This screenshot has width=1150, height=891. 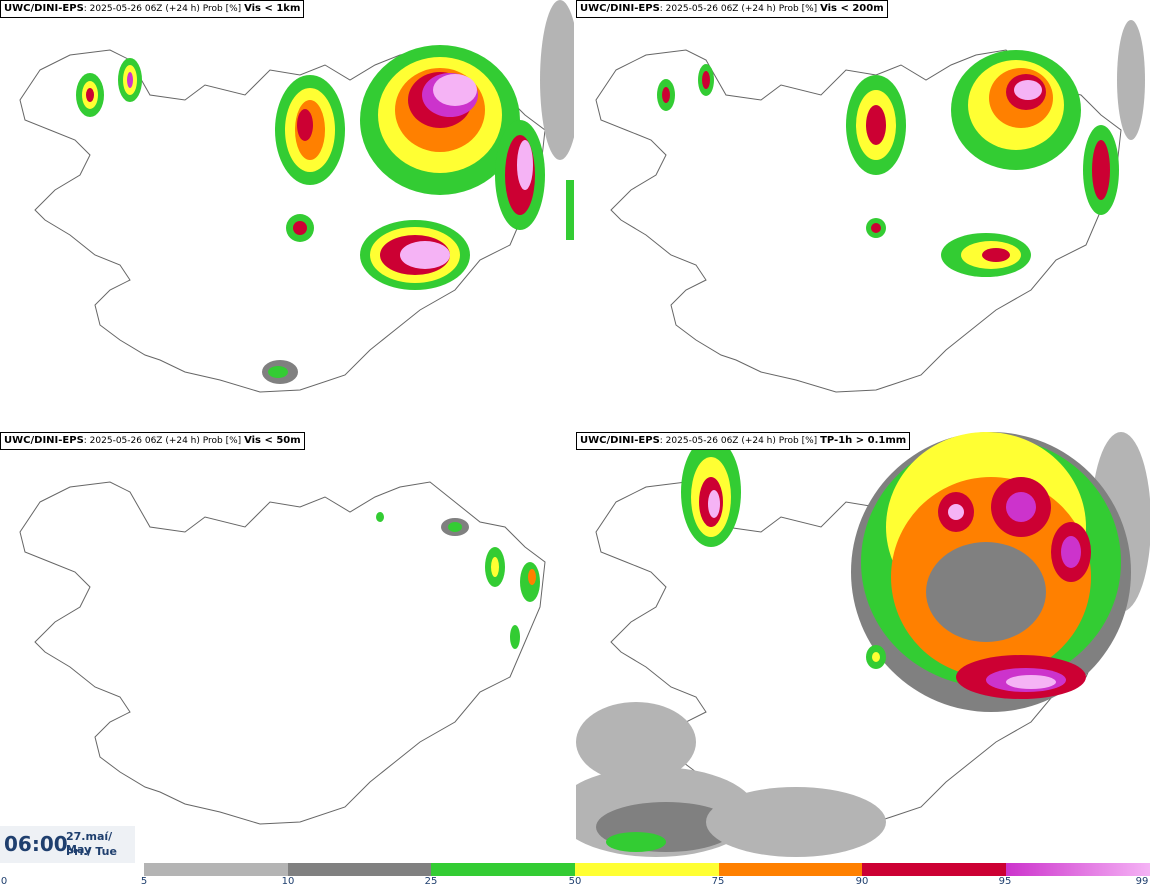 I want to click on valid-hour: 06:00, so click(x=36, y=844).